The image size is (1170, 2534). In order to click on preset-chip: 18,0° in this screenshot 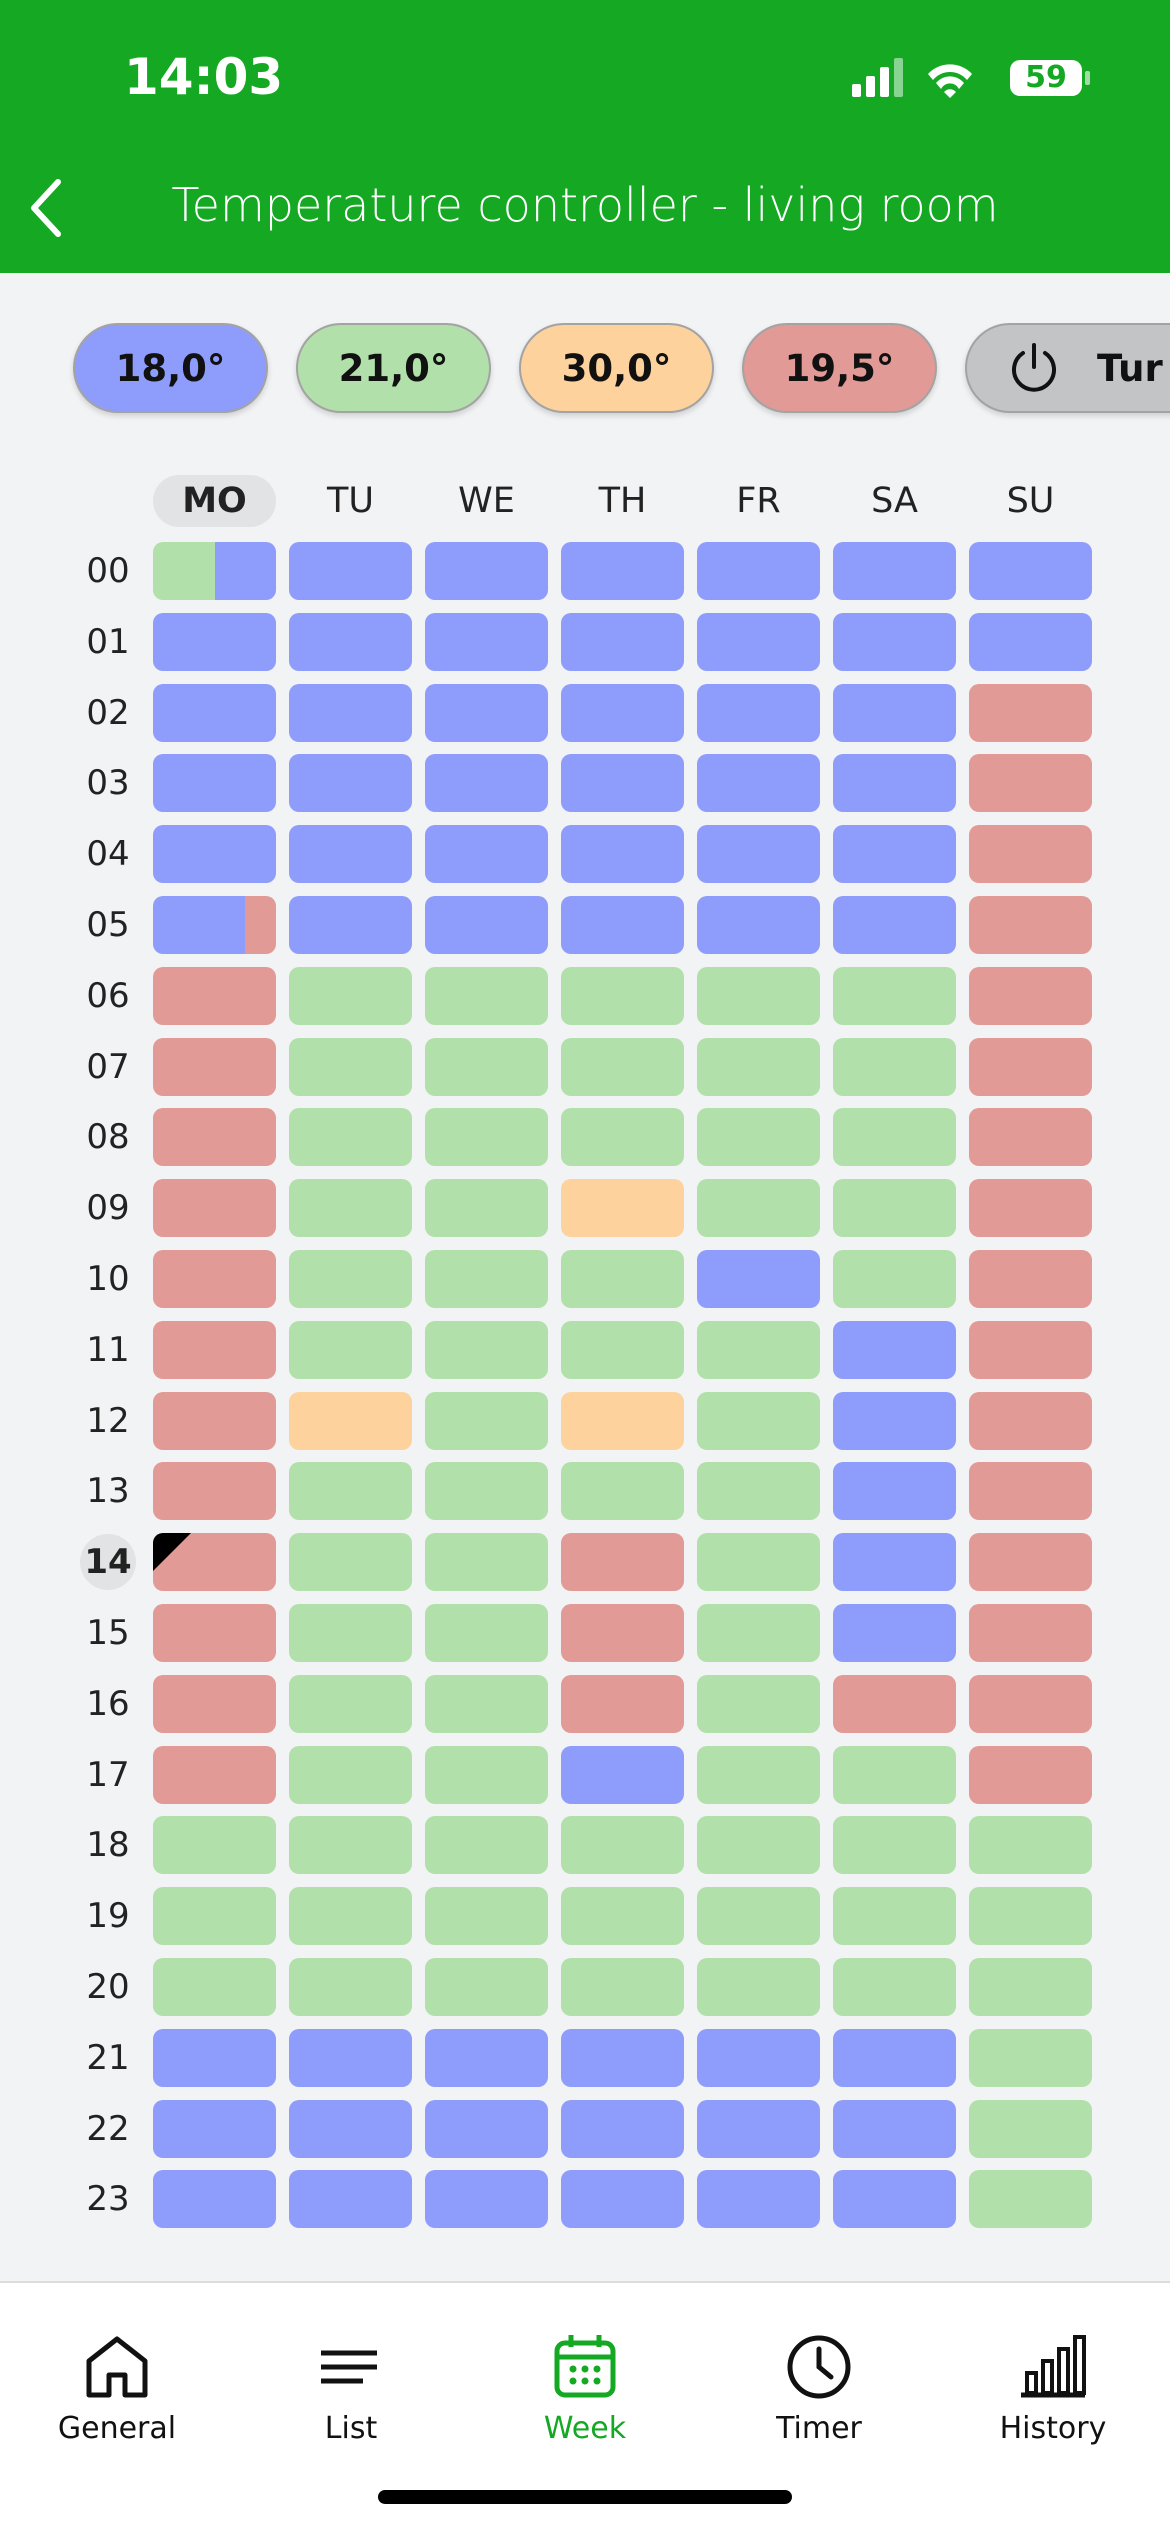, I will do `click(170, 368)`.